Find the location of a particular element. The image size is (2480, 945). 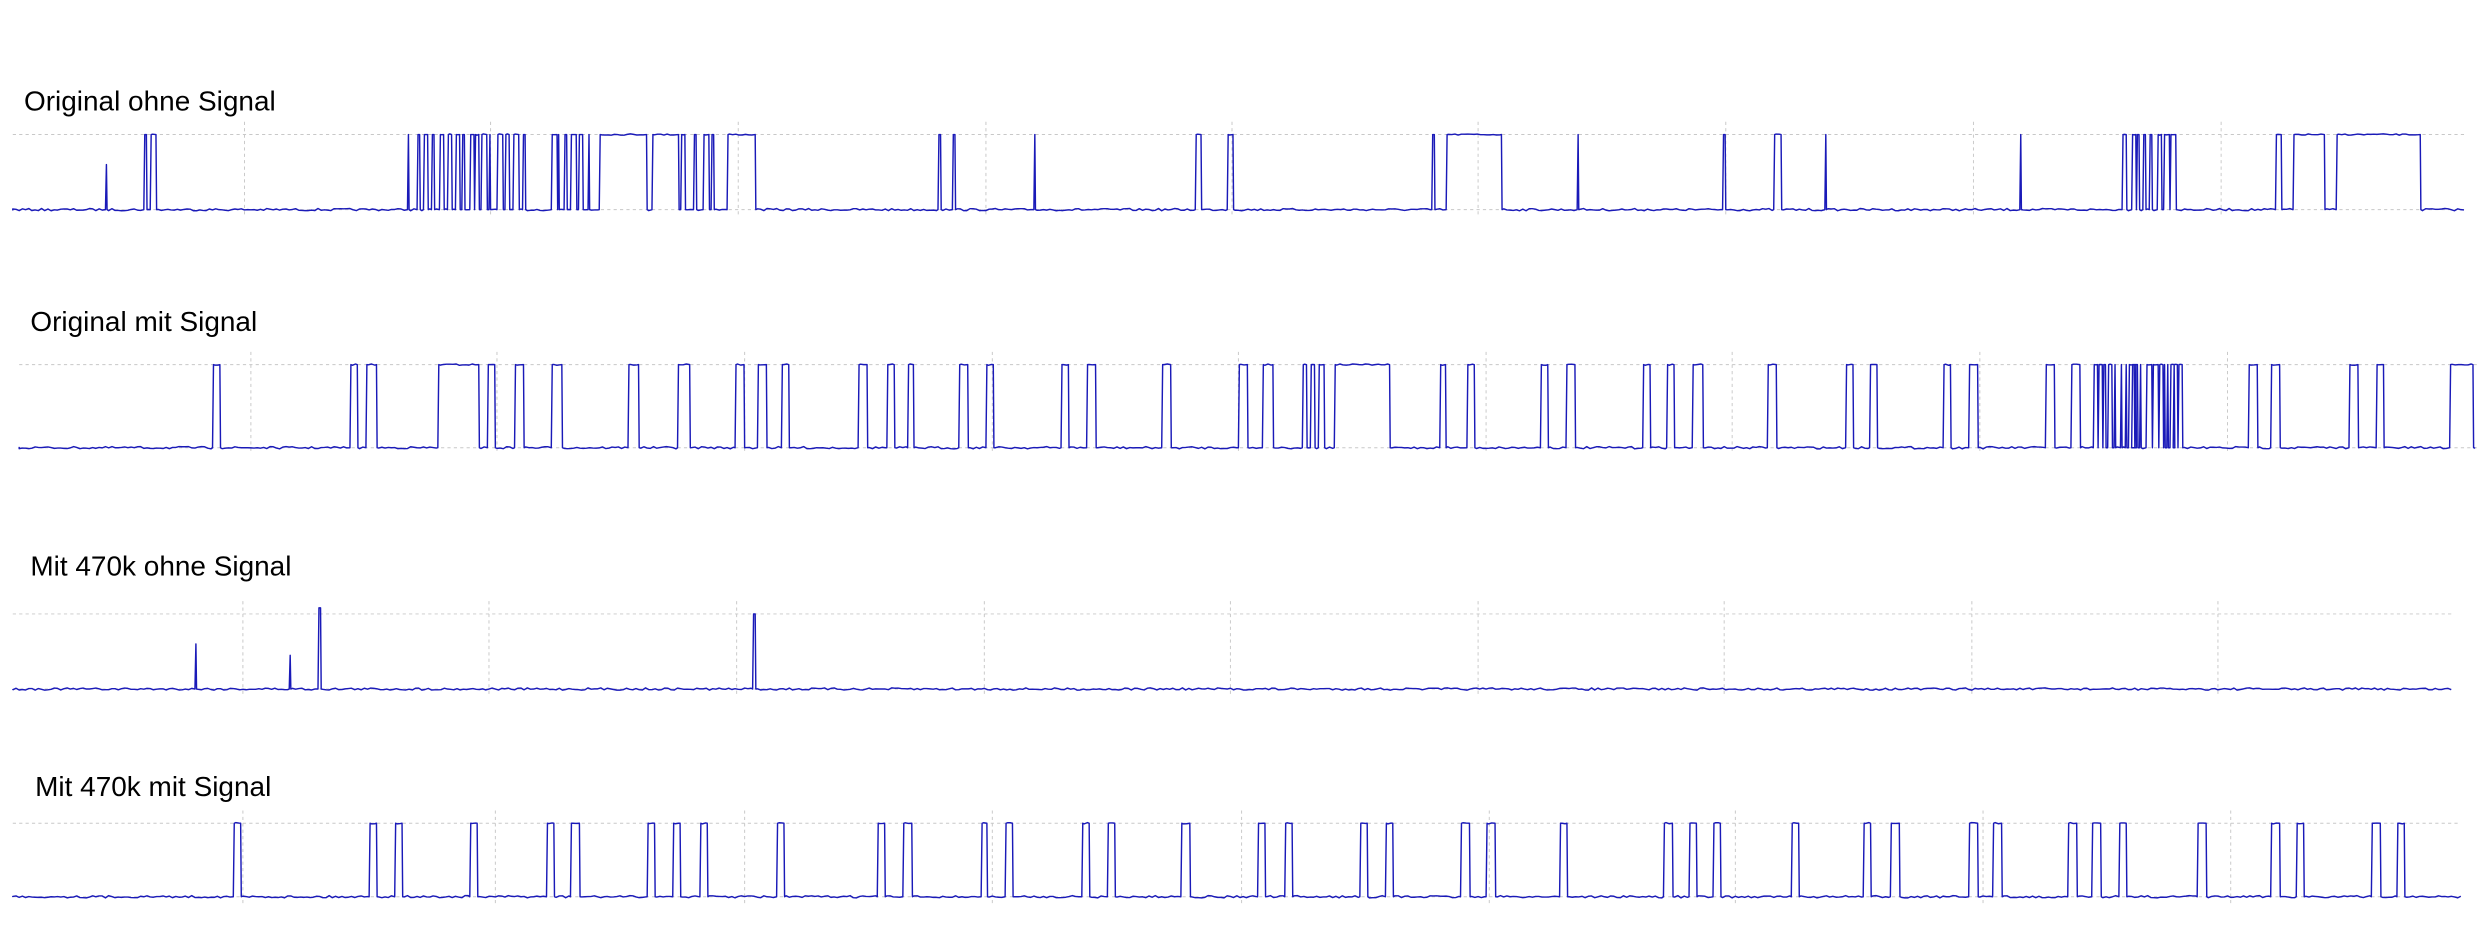

panel-label: Mit 470k ohne Signal is located at coordinates (160, 566).